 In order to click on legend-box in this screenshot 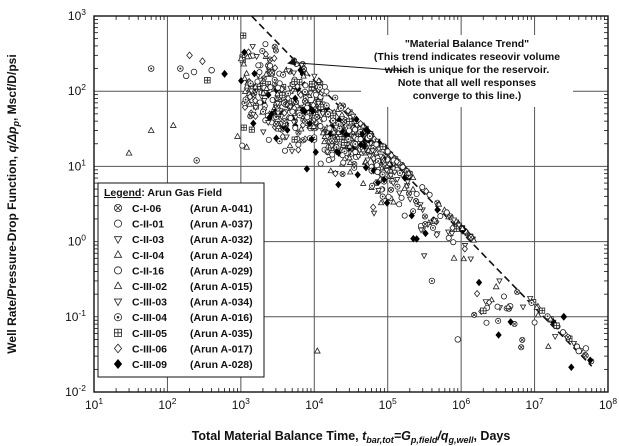, I will do `click(181, 280)`.